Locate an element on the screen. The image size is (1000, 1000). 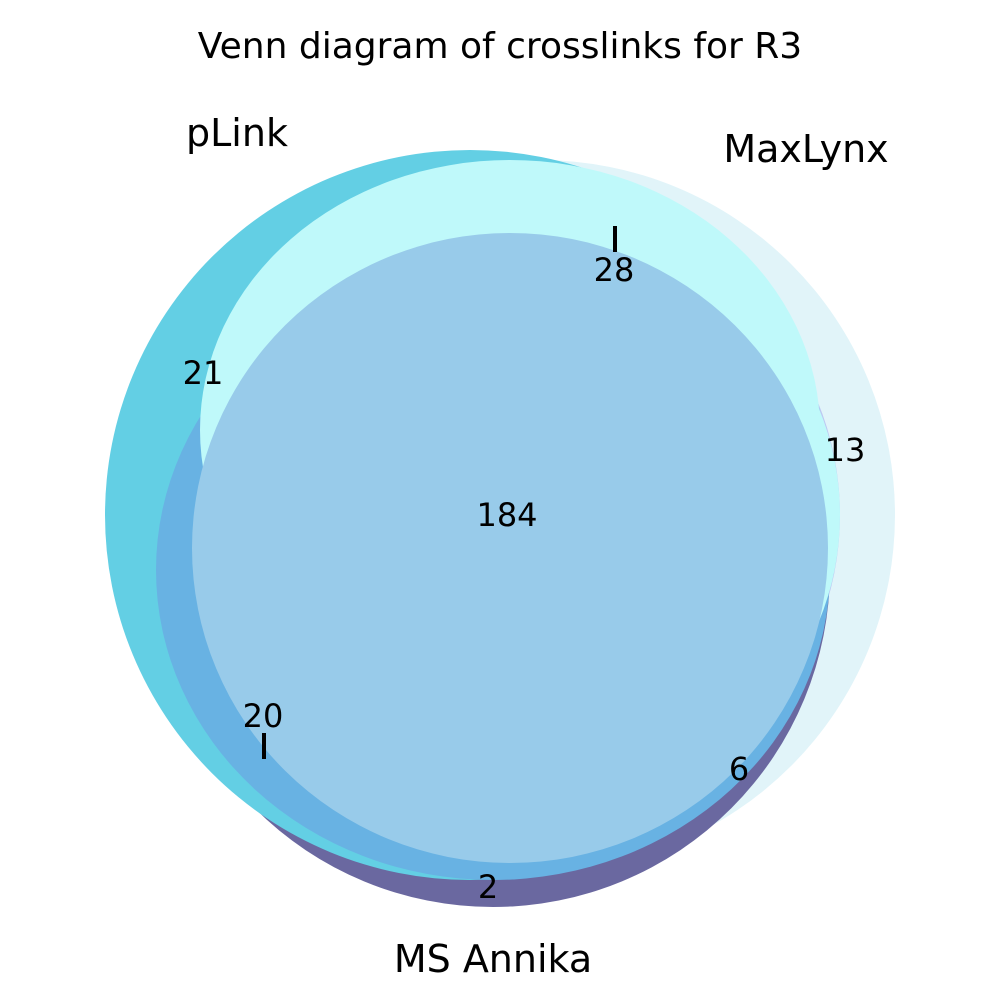
count-plink-only: 21 is located at coordinates (203, 373).